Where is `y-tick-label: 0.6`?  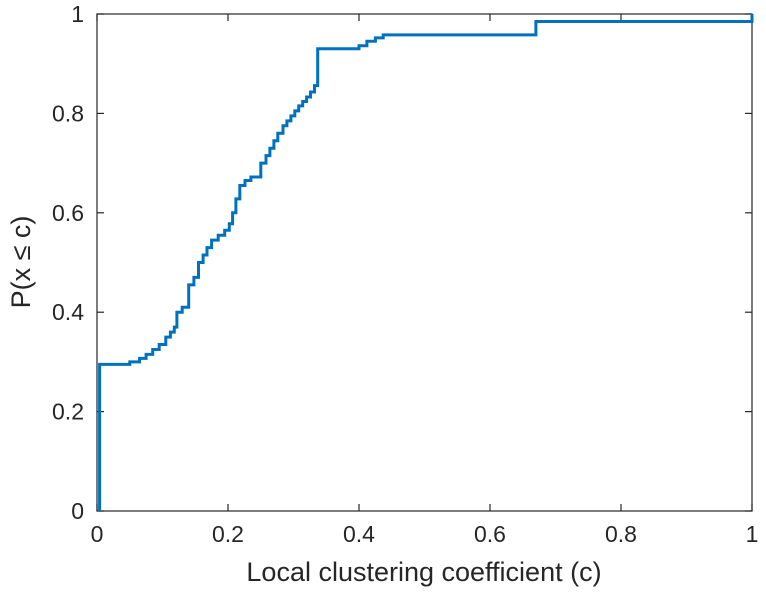 y-tick-label: 0.6 is located at coordinates (68, 213).